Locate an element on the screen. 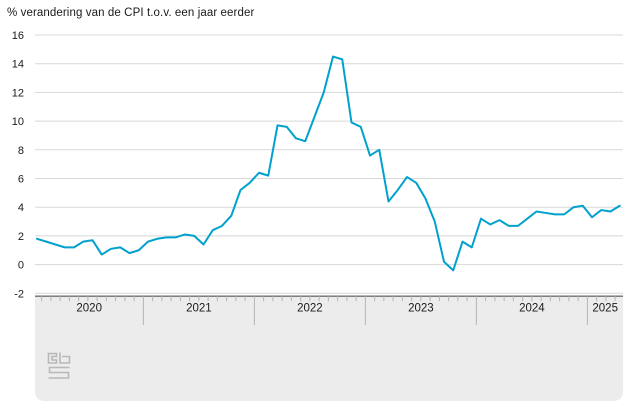  y-tick-label: 16 is located at coordinates (18, 36).